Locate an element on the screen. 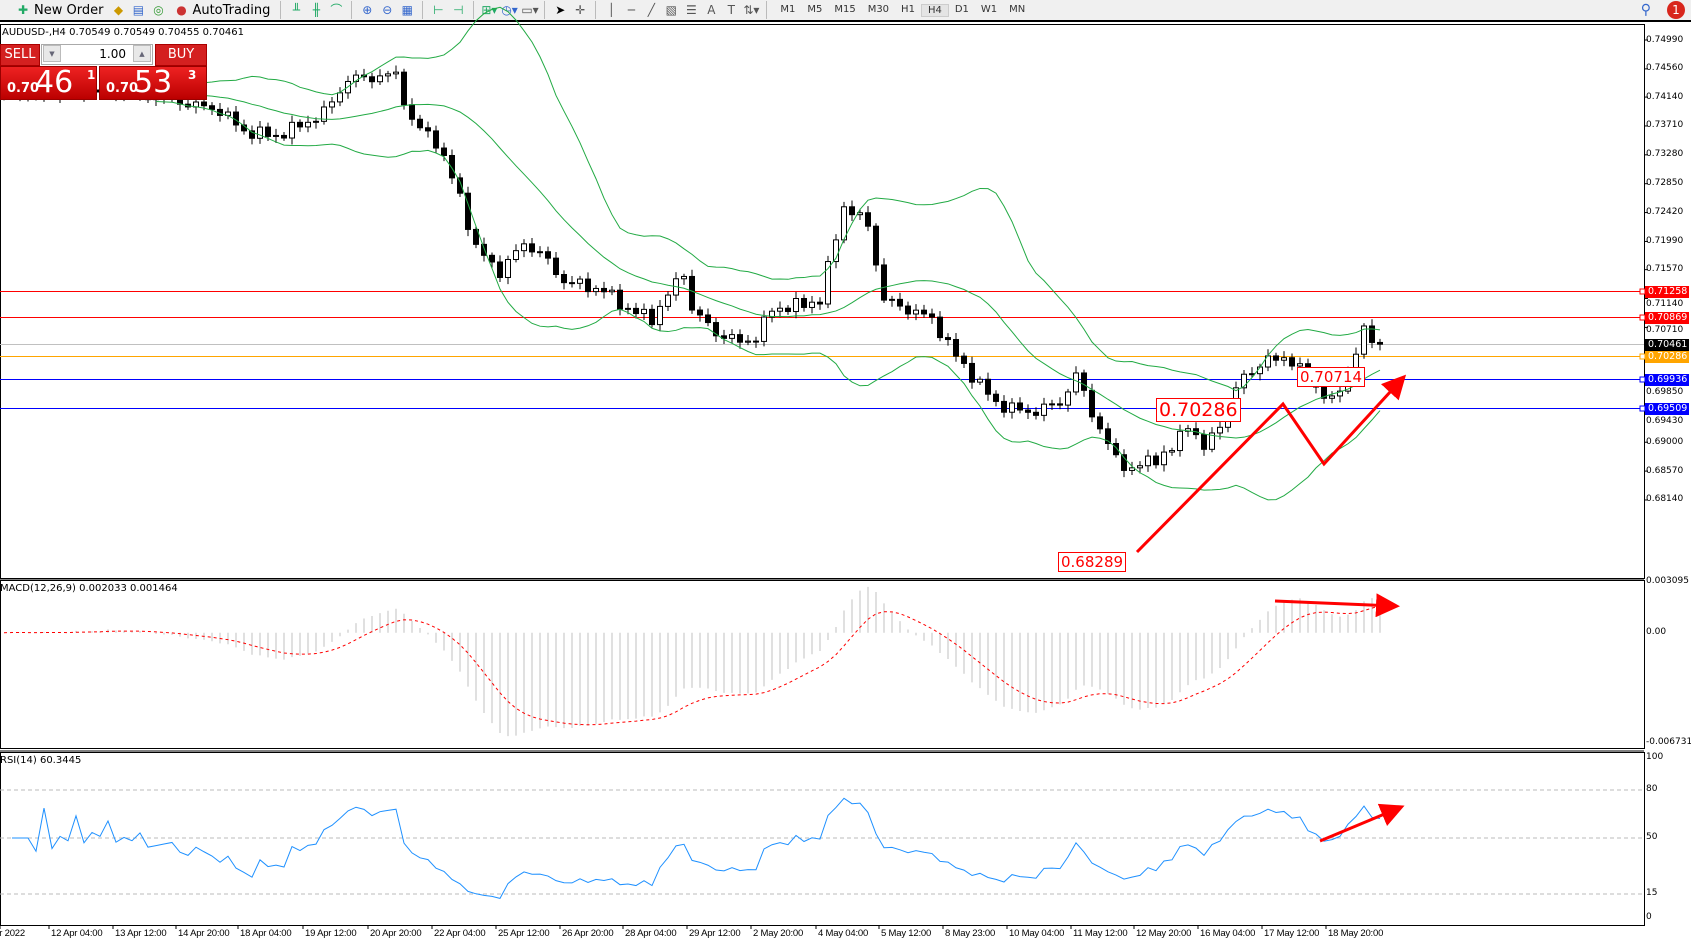 This screenshot has height=939, width=1691. trendline-icon: ╱ is located at coordinates (651, 10).